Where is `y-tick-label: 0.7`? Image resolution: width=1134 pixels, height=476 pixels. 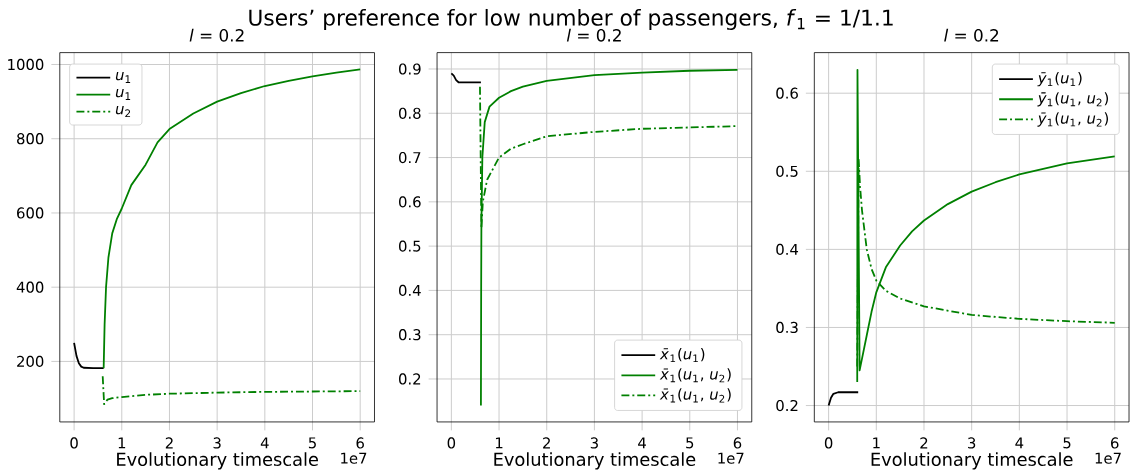 y-tick-label: 0.7 is located at coordinates (410, 157).